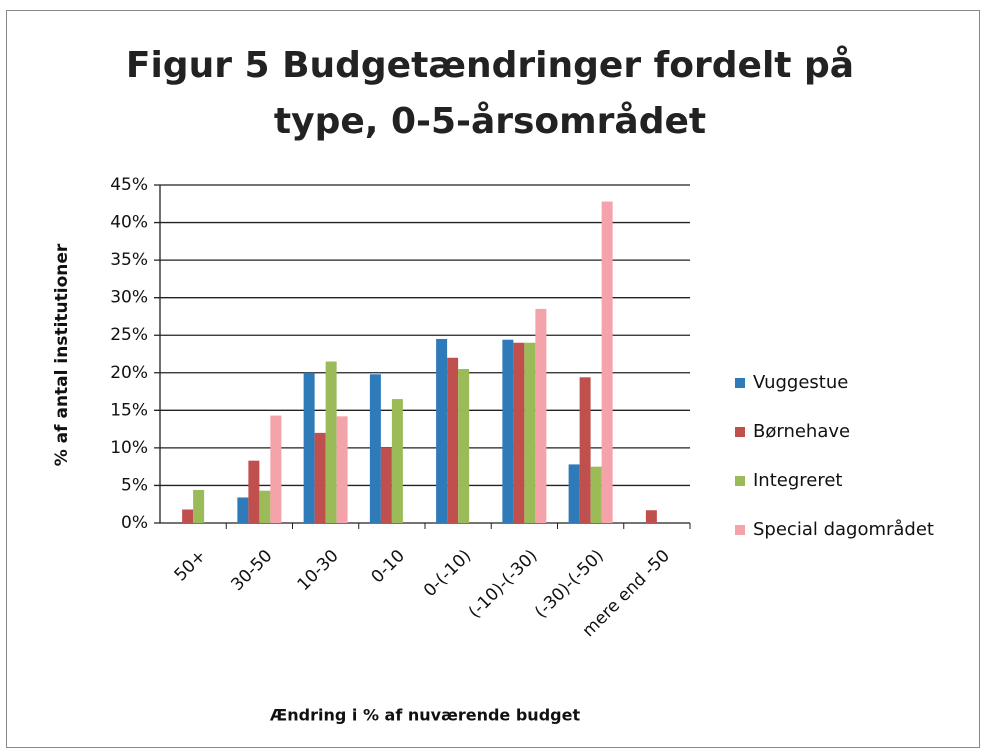  Describe the element at coordinates (134, 485) in the screenshot. I see `y-tick-label: 5%` at that location.